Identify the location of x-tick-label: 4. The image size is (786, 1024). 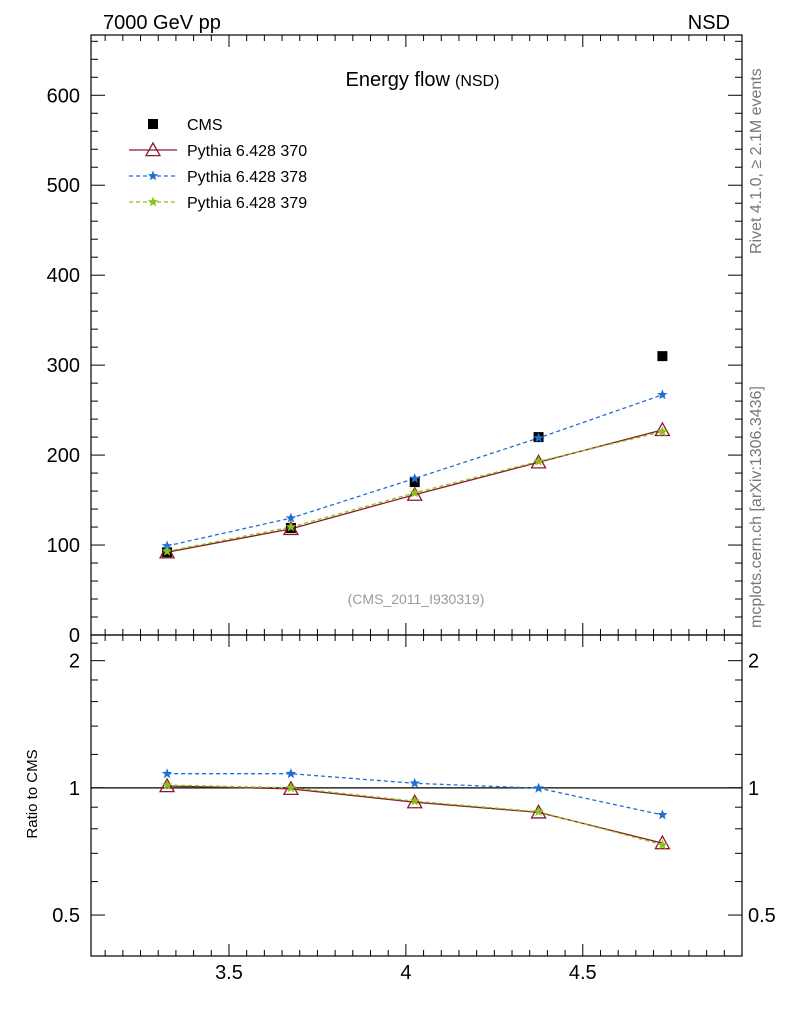
(405, 973).